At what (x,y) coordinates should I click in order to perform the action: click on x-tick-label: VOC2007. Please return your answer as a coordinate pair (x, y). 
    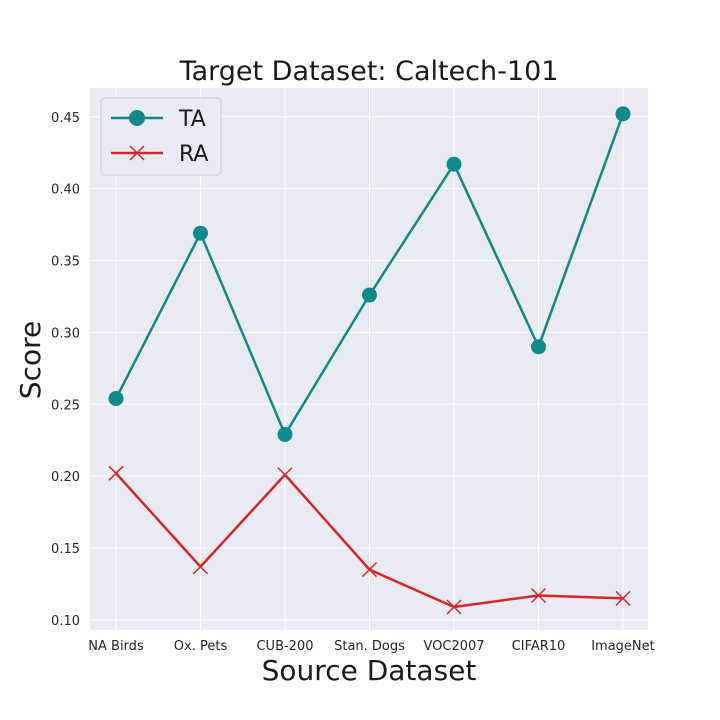
    Looking at the image, I should click on (453, 646).